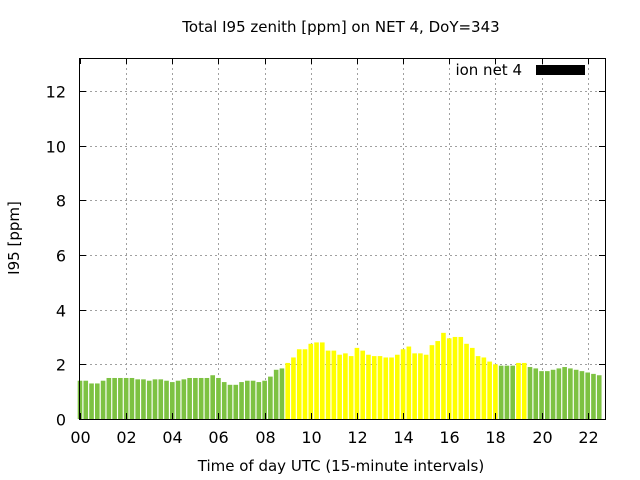  Describe the element at coordinates (340, 27) in the screenshot. I see `chart-title: Total I95 zenith [ppm] on NET 4, DoY=343` at that location.